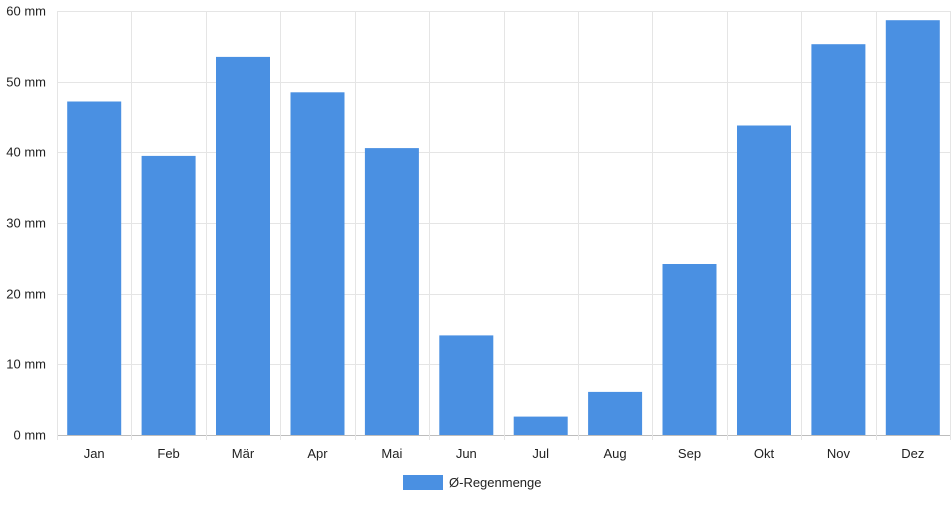 This screenshot has width=952, height=505. What do you see at coordinates (26, 11) in the screenshot?
I see `y-tick-label: 60 mm` at bounding box center [26, 11].